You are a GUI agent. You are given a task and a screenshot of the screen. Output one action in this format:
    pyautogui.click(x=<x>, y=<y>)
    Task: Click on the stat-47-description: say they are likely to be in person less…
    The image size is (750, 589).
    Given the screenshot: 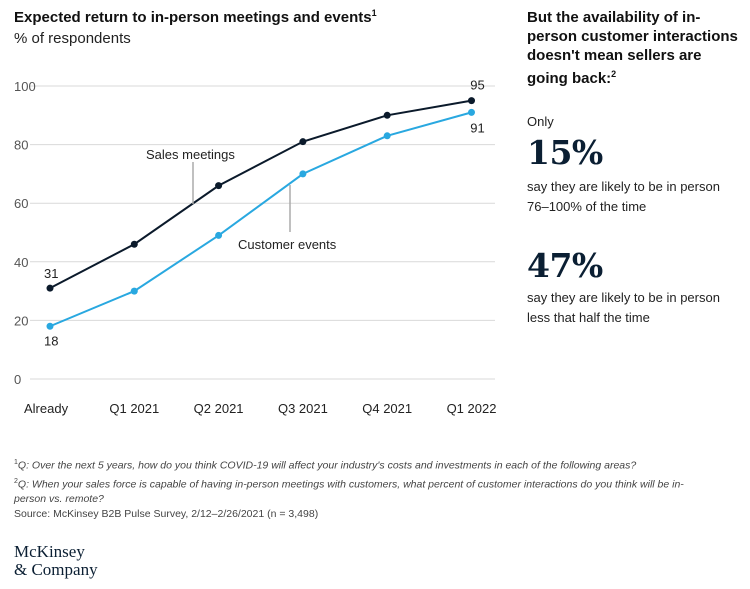 What is the action you would take?
    pyautogui.click(x=623, y=307)
    